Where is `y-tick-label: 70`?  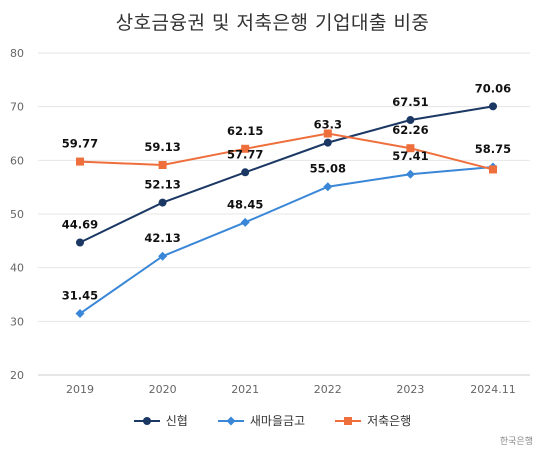 y-tick-label: 70 is located at coordinates (17, 107).